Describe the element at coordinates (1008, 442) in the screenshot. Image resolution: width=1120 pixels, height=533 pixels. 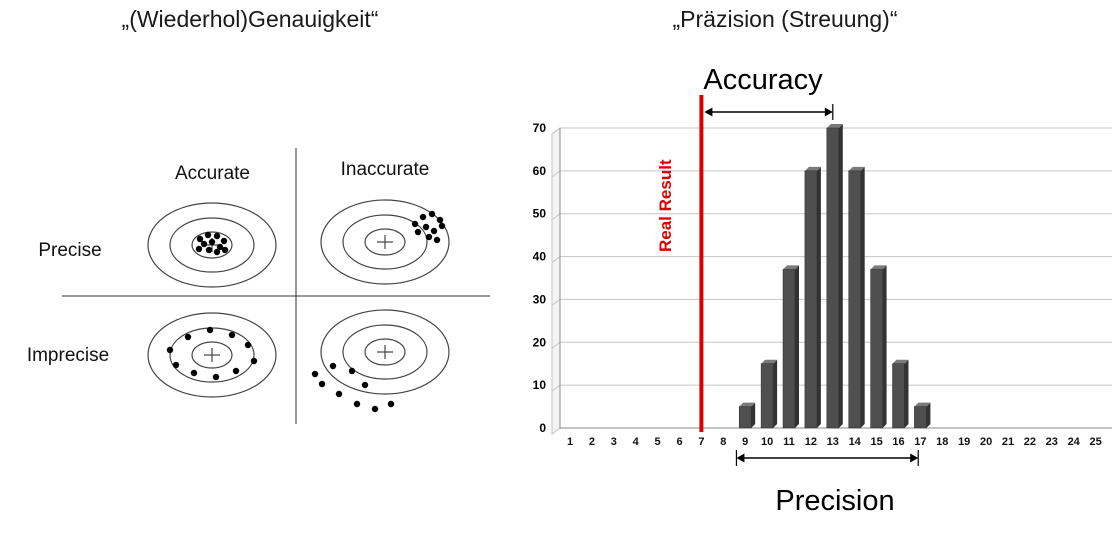
I see `x-tick-label: 21` at that location.